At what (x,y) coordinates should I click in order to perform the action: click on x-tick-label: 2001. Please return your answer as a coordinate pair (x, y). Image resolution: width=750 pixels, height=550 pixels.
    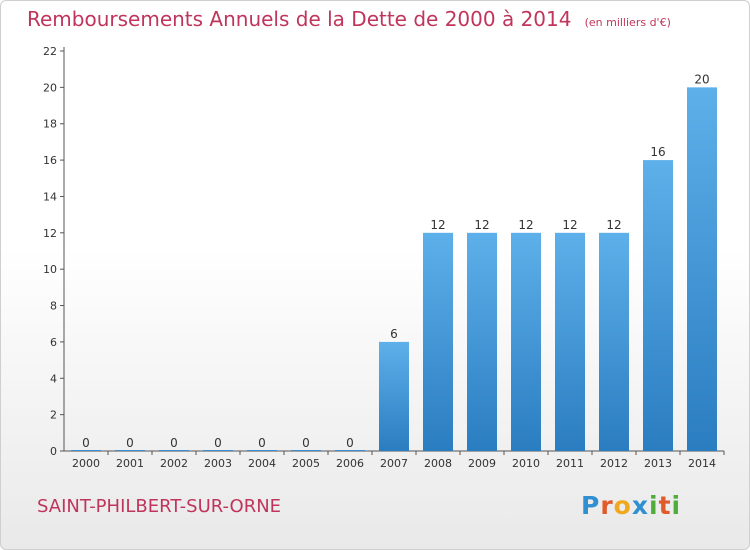
    Looking at the image, I should click on (130, 463).